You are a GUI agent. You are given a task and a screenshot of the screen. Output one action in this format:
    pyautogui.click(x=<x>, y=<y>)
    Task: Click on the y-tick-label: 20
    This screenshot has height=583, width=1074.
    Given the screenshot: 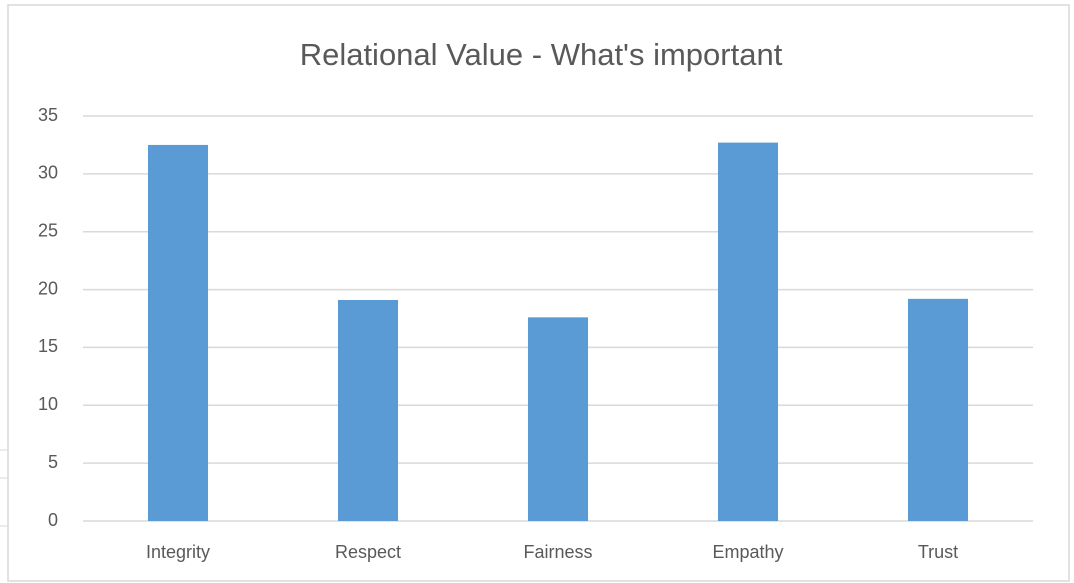 What is the action you would take?
    pyautogui.click(x=48, y=288)
    